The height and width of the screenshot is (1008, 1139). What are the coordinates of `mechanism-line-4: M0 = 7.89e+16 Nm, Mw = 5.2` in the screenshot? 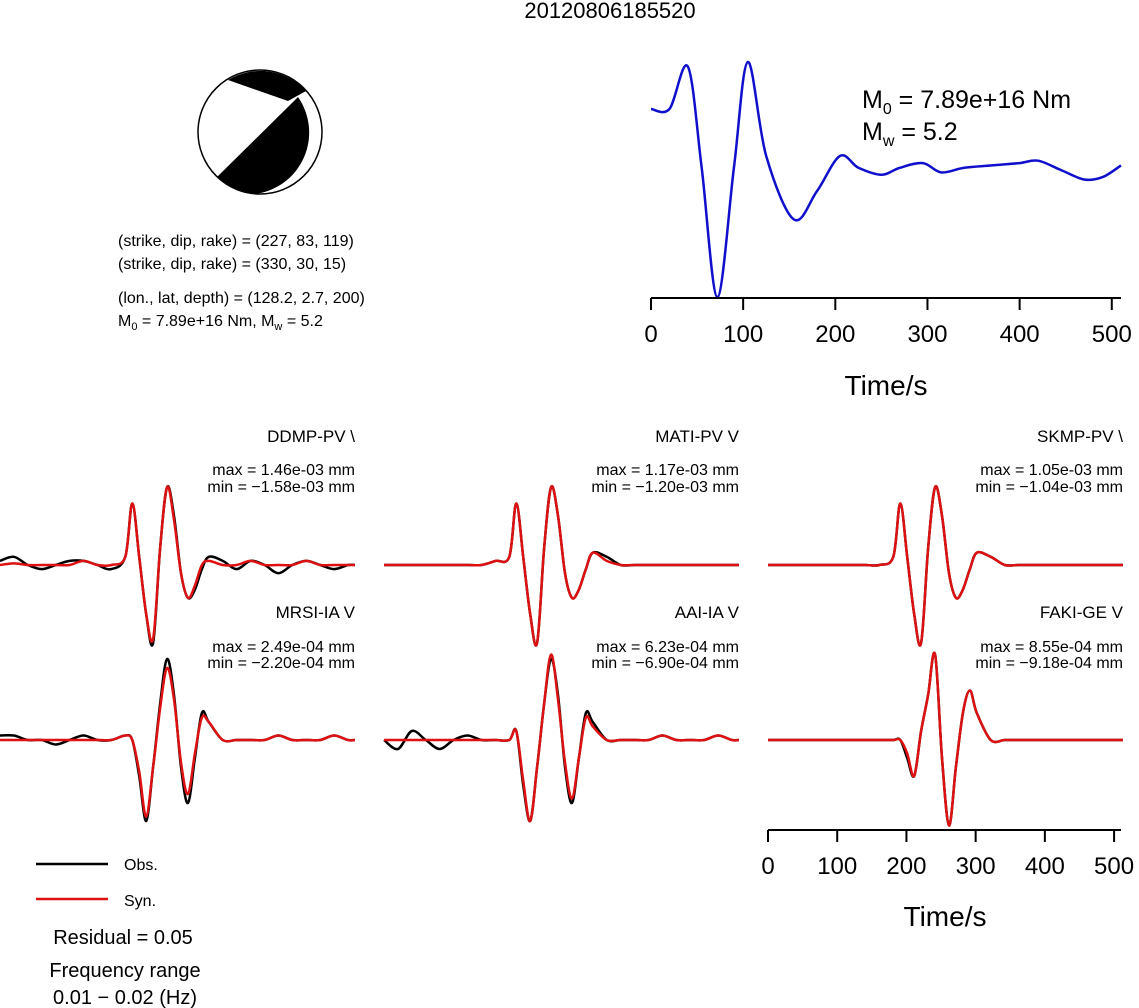 It's located at (220, 323).